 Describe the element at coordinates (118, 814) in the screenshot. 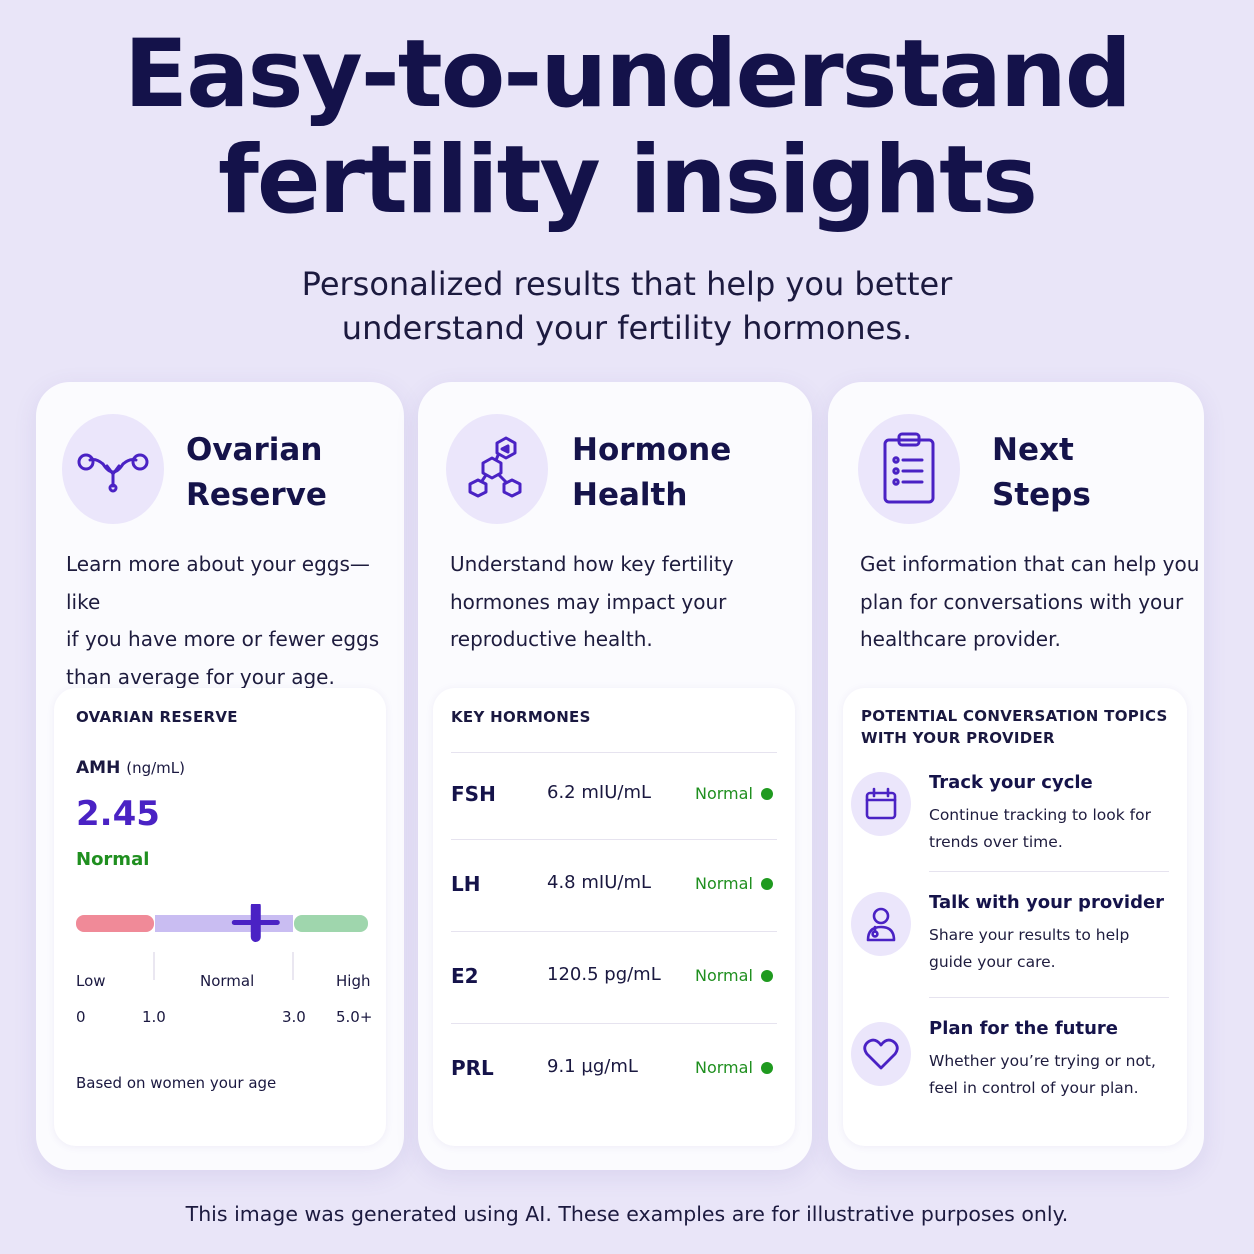

I see `amh-value: 2.45` at that location.